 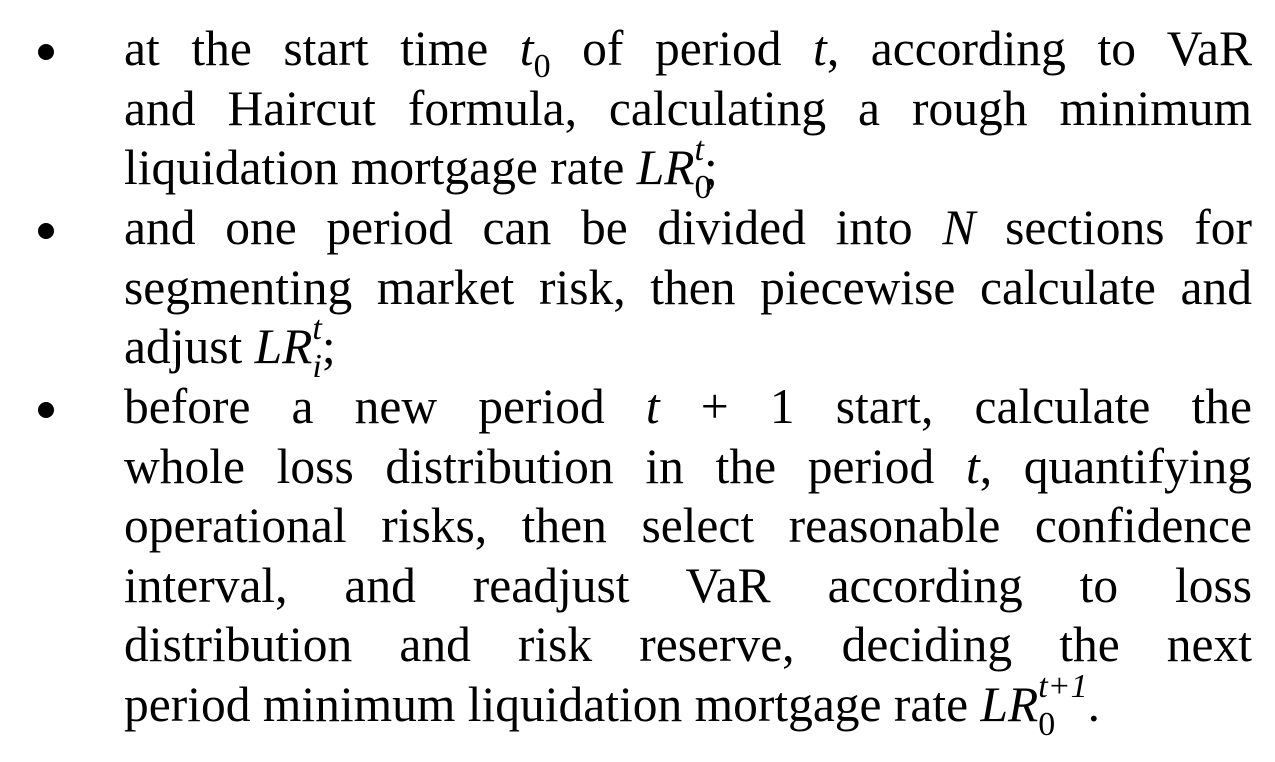 I want to click on math-expression: t + 1, so click(x=720, y=406).